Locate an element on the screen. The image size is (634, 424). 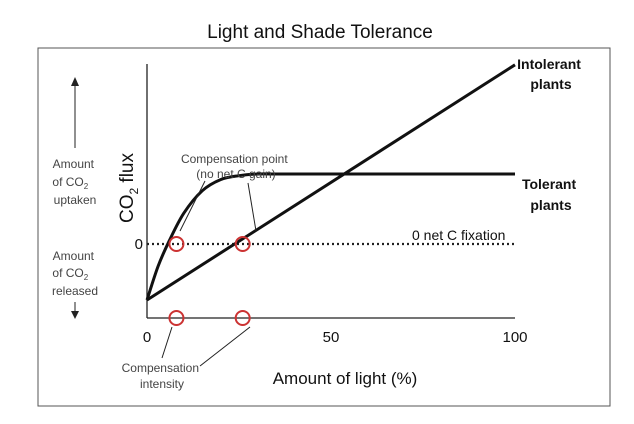
side-label-uptaken: Amount of CO2 uptaken is located at coordinates (74, 182).